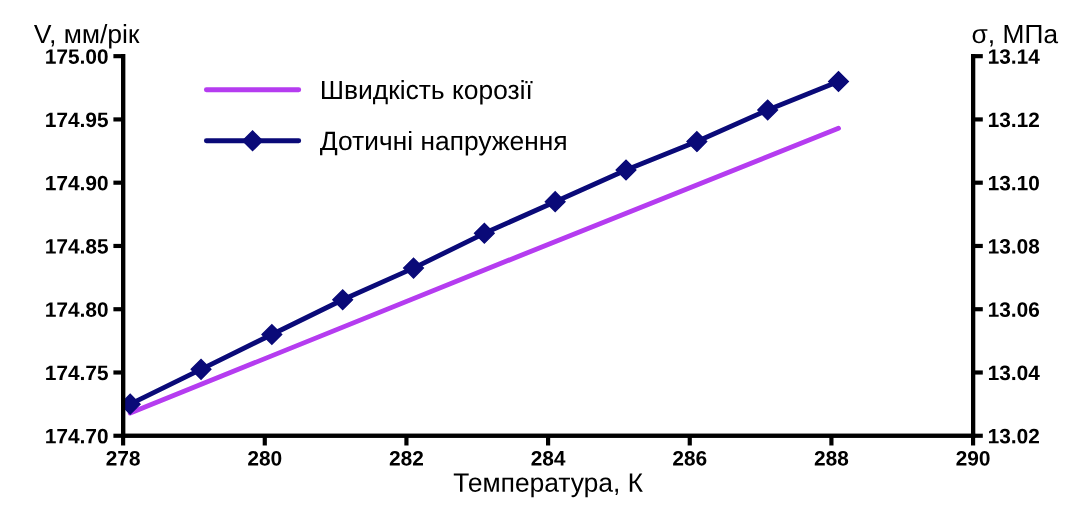 The width and height of the screenshot is (1080, 520). Describe the element at coordinates (86, 36) in the screenshot. I see `y-axis-title: V, мм/рік` at that location.